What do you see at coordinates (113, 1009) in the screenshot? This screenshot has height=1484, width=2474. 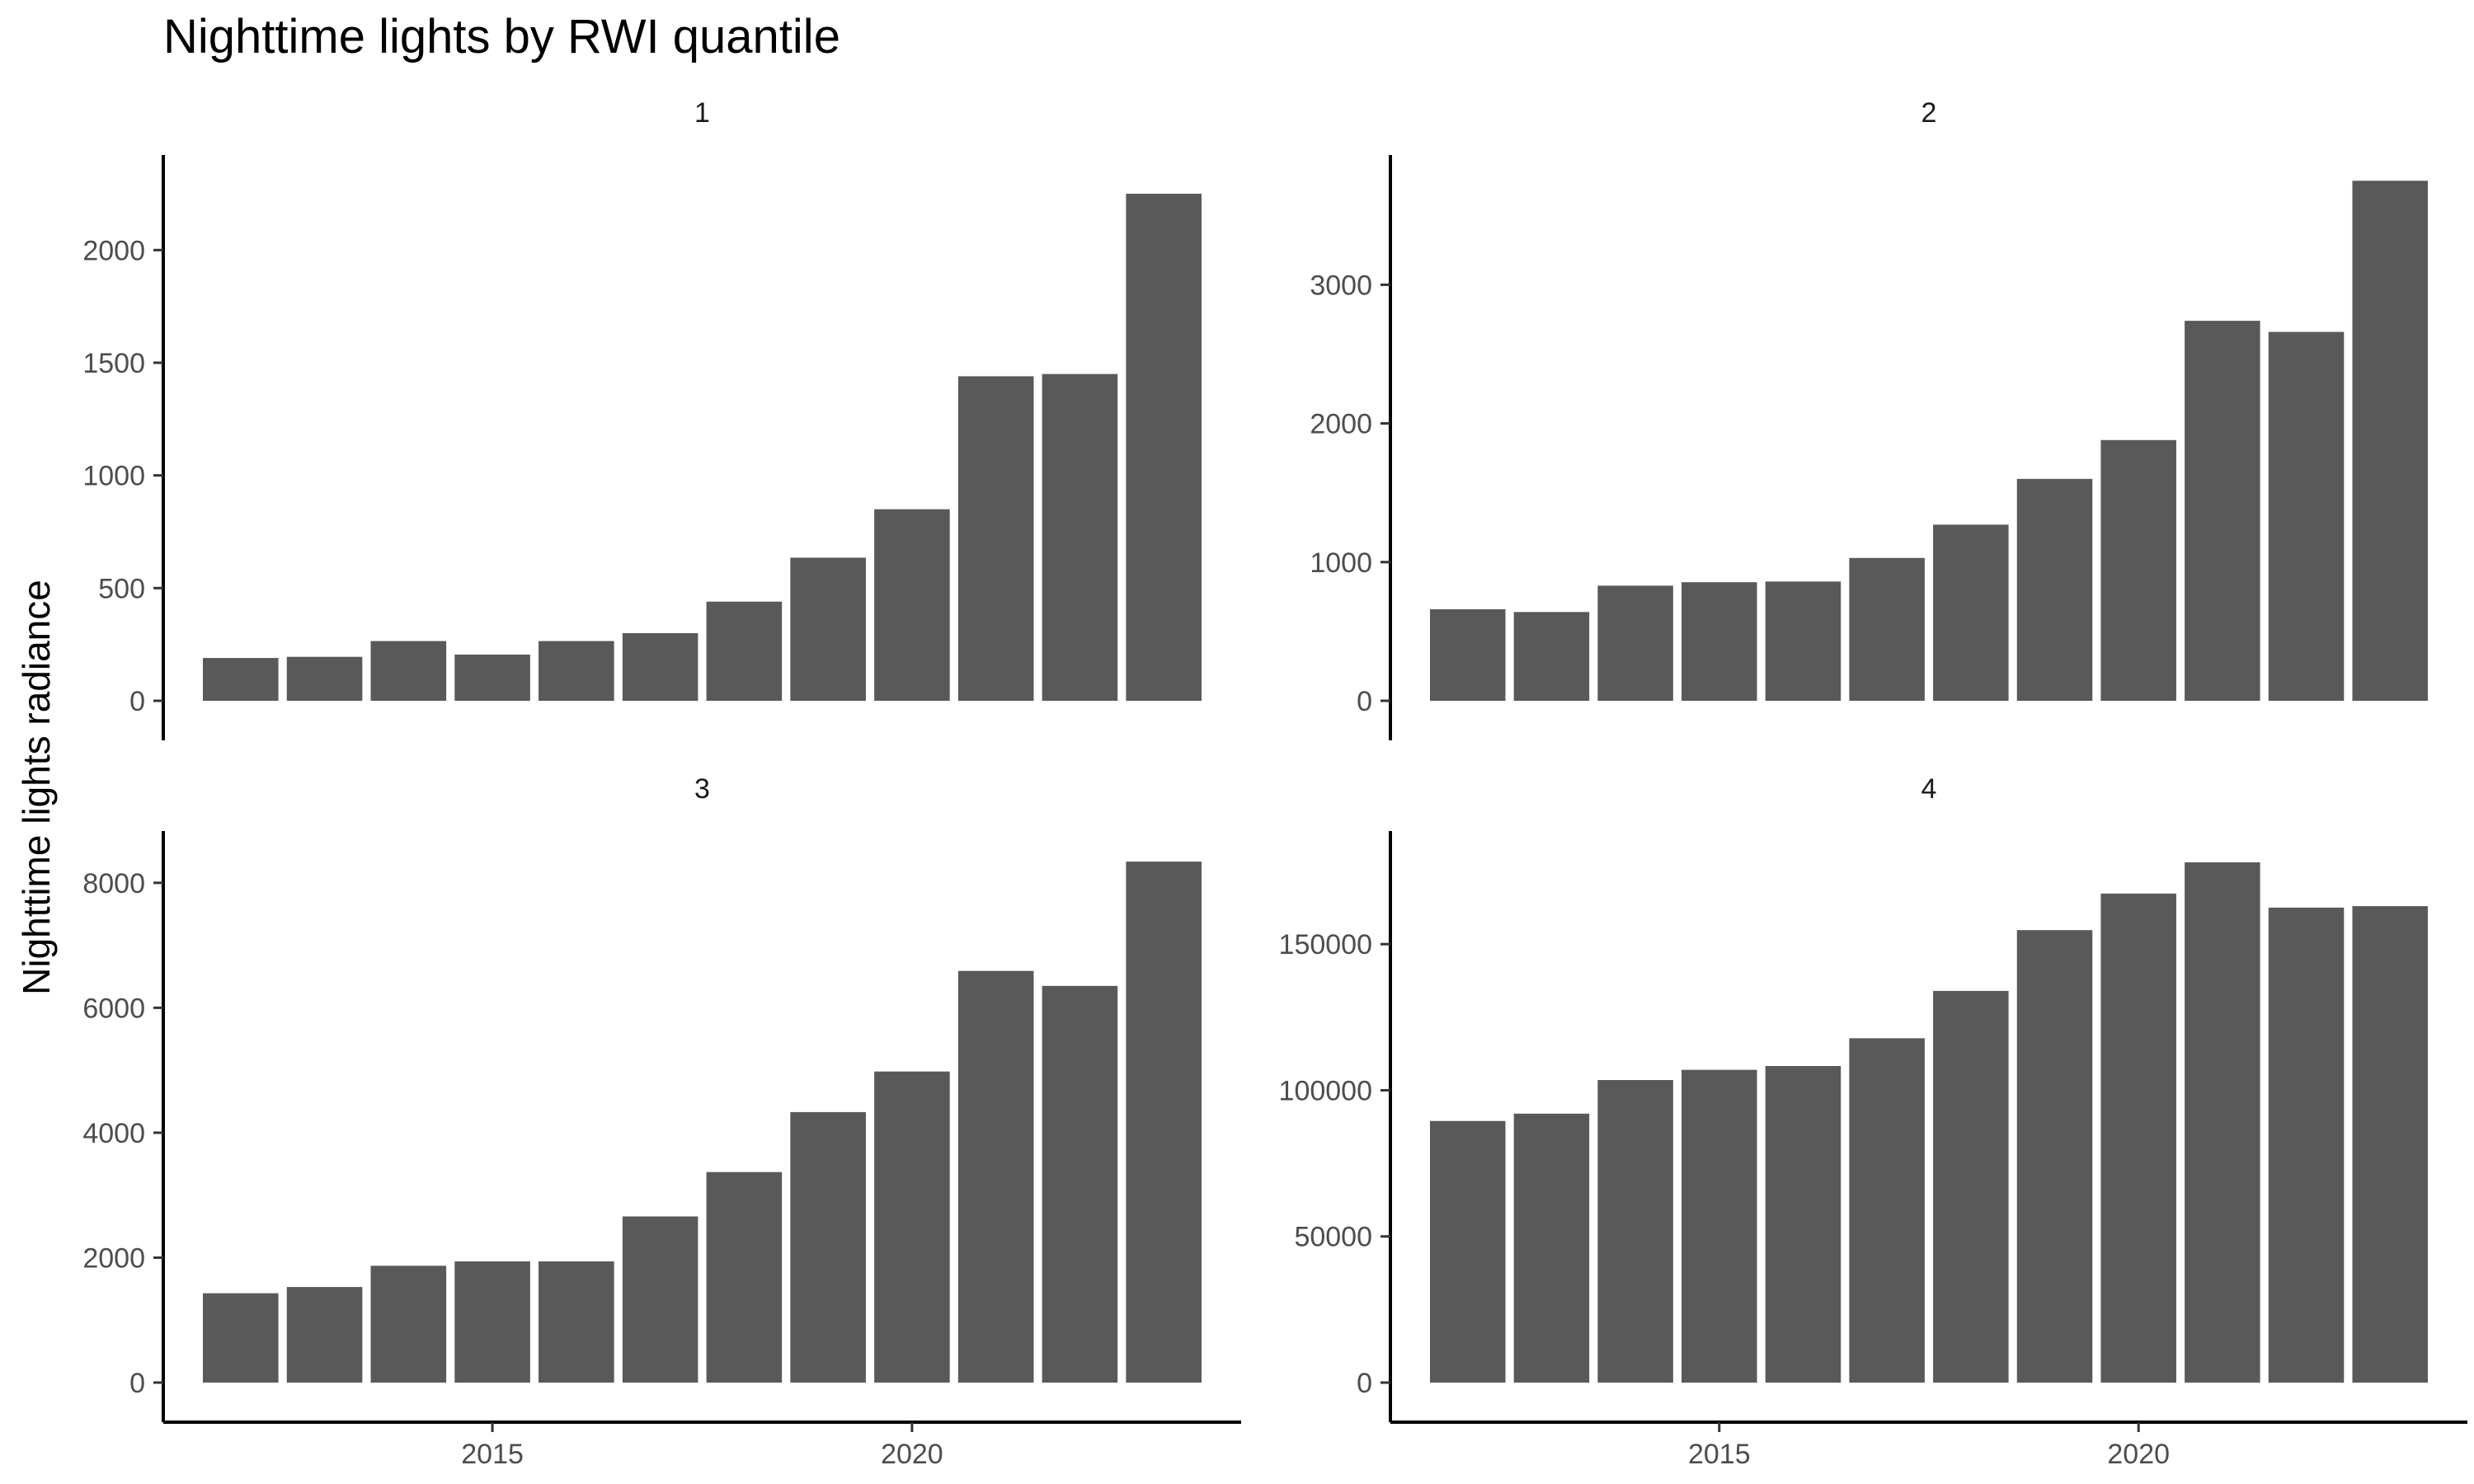 I see `y-tick-label: 6000` at bounding box center [113, 1009].